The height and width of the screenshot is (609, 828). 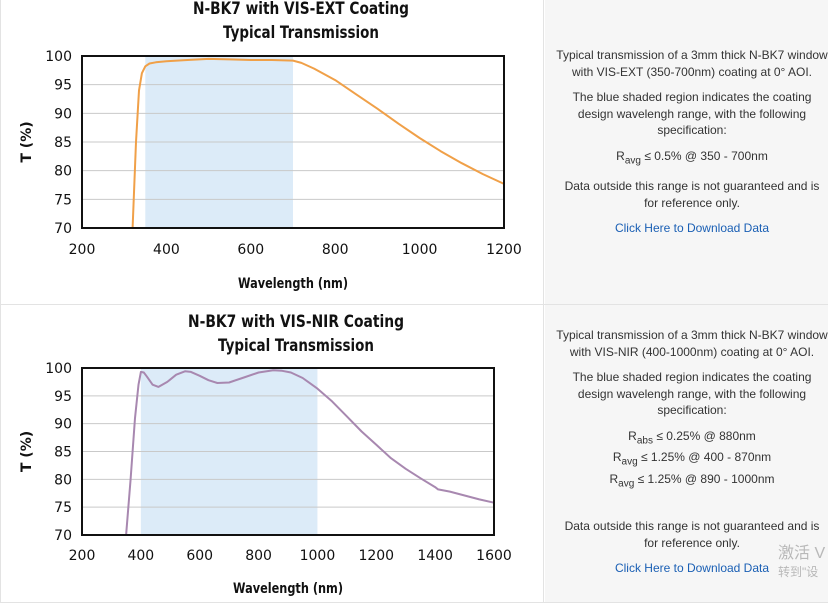 I want to click on spec-line: Rabs ≤ 0.25% @ 880nm, so click(x=692, y=439).